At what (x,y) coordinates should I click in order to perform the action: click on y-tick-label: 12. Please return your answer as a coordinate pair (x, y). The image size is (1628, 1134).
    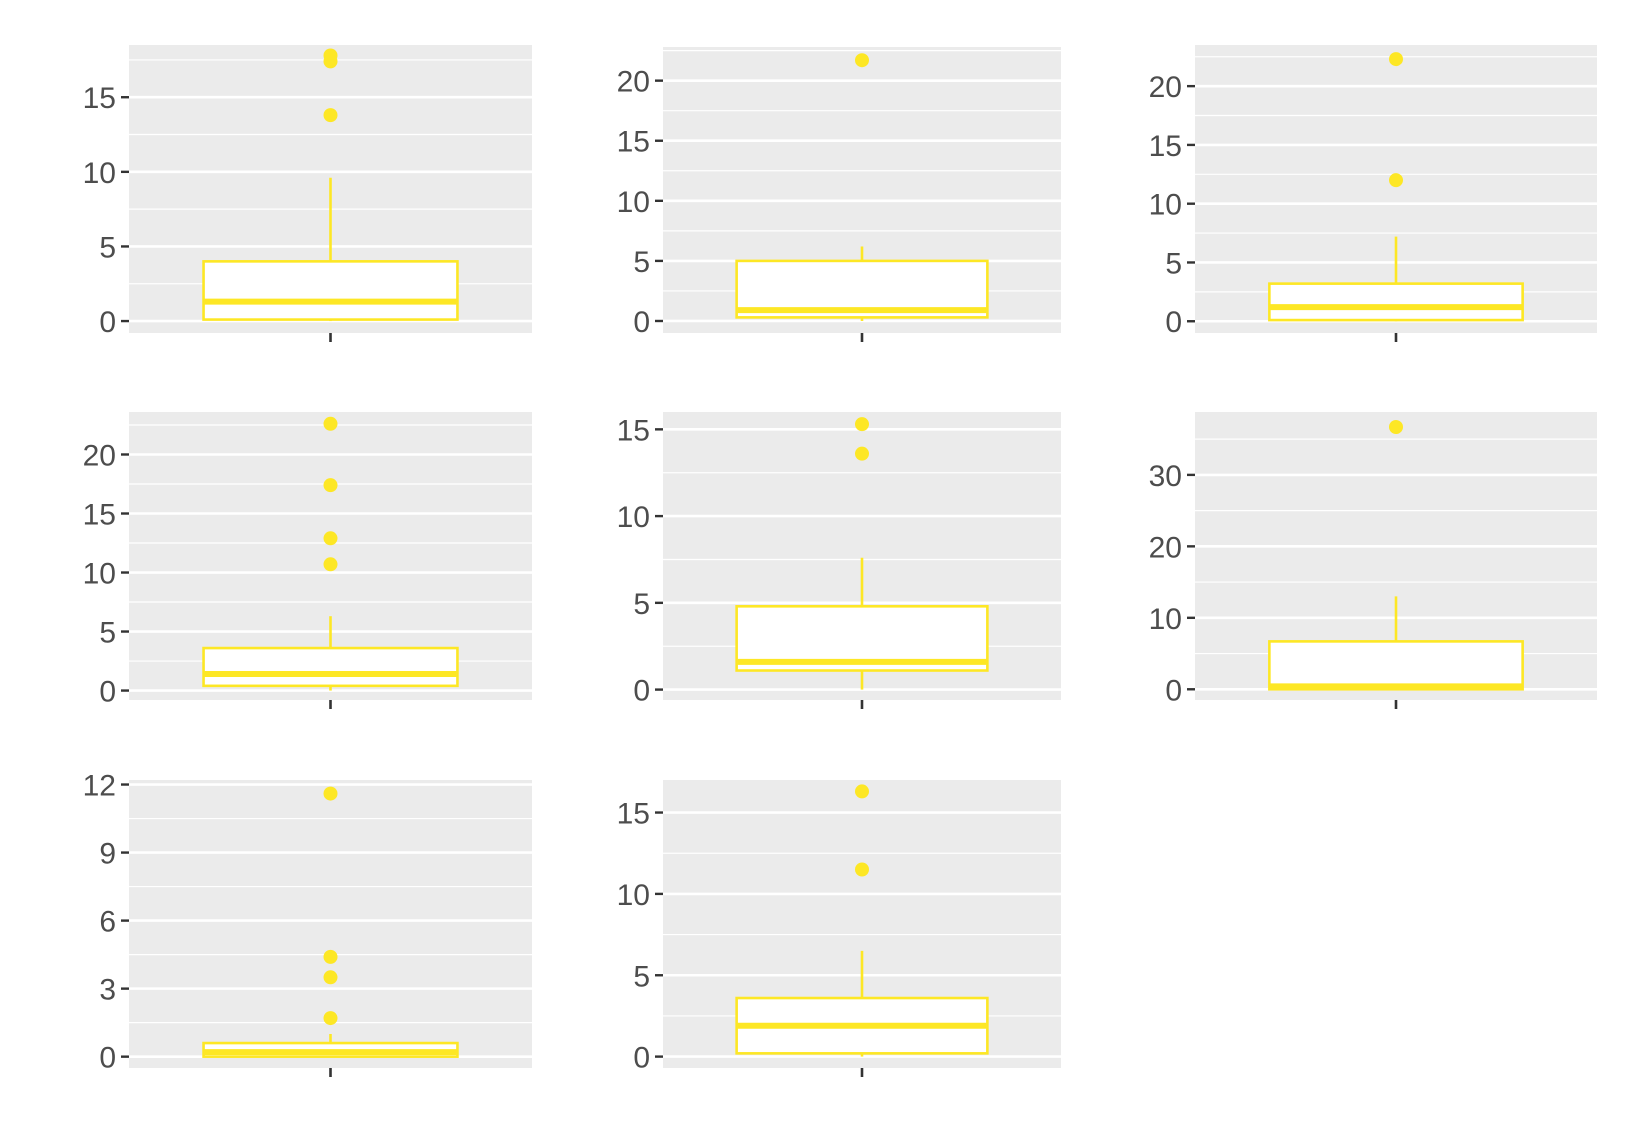
    Looking at the image, I should click on (99, 786).